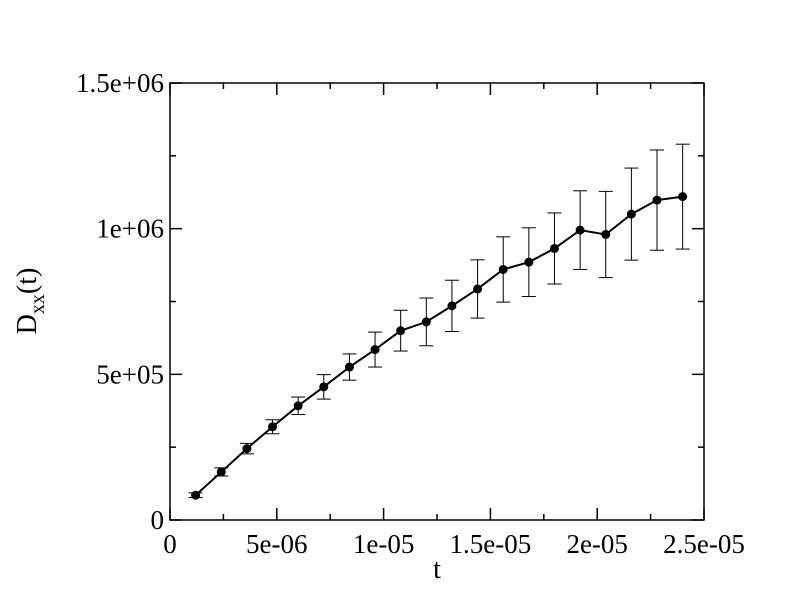 This screenshot has height=612, width=792. Describe the element at coordinates (27, 281) in the screenshot. I see `y-axis-label-tail: (t)` at that location.